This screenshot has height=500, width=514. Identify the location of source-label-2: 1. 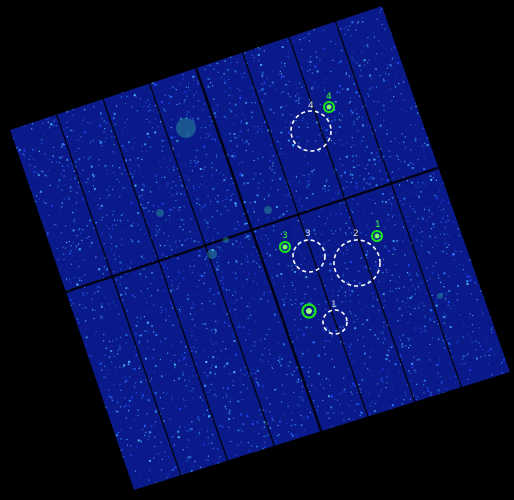
(378, 225).